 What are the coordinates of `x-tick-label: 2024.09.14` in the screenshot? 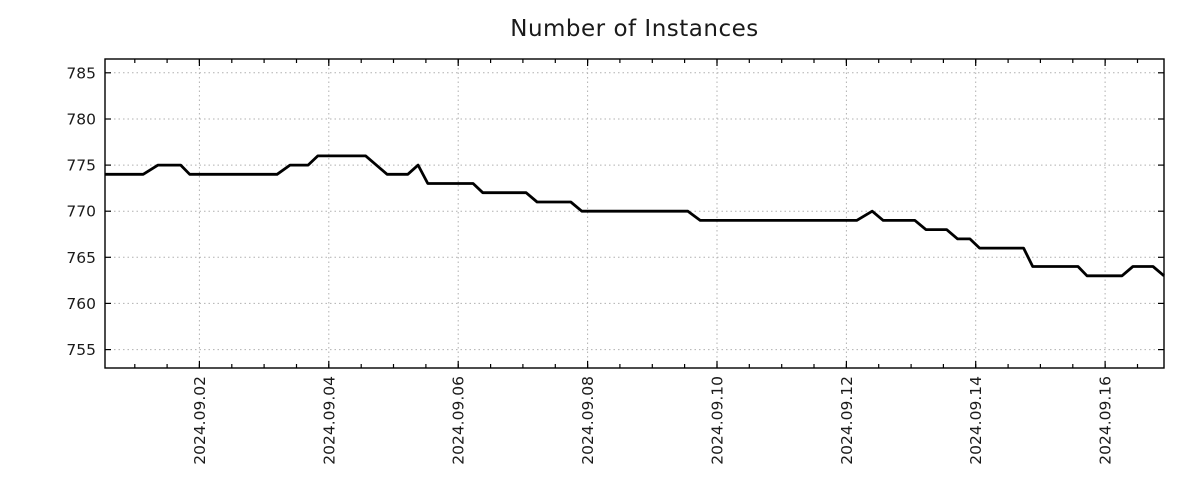 It's located at (976, 420).